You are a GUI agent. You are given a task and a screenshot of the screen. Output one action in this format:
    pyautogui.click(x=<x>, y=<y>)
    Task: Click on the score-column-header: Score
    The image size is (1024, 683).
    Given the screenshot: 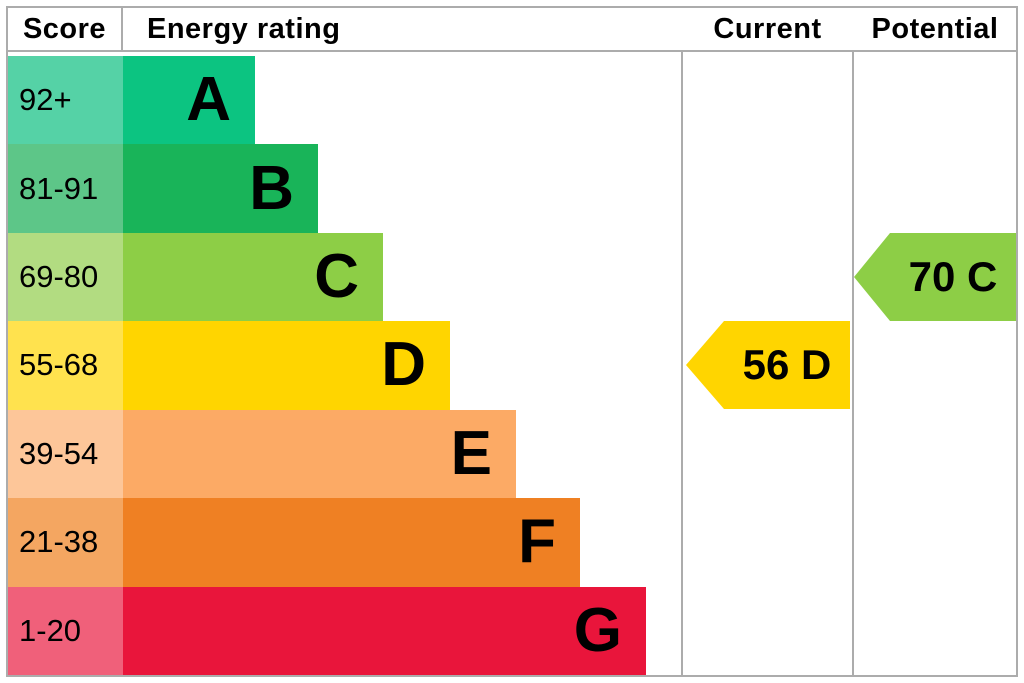 What is the action you would take?
    pyautogui.click(x=65, y=29)
    